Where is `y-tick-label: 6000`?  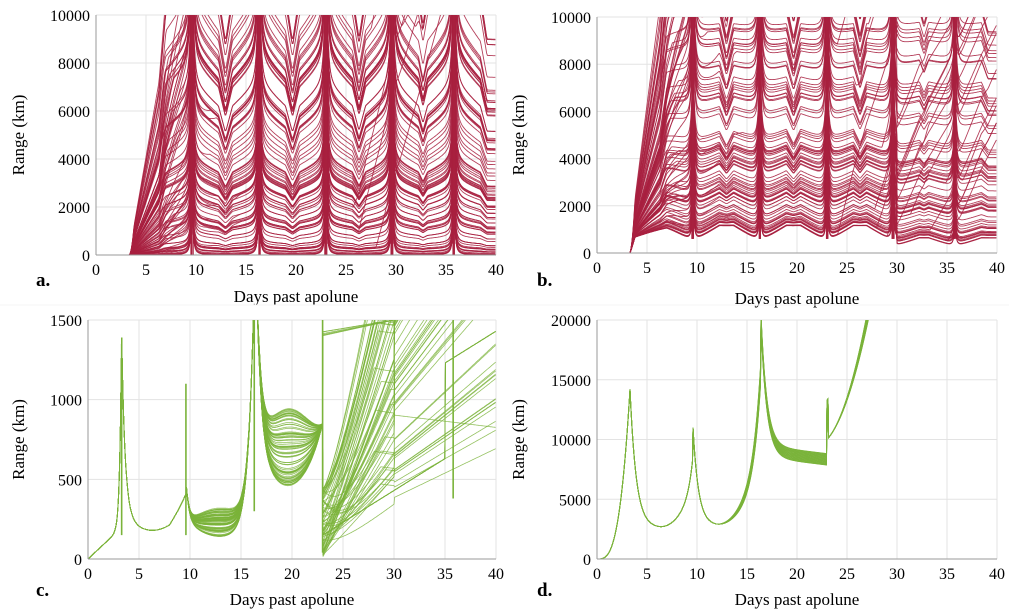
y-tick-label: 6000 is located at coordinates (74, 112).